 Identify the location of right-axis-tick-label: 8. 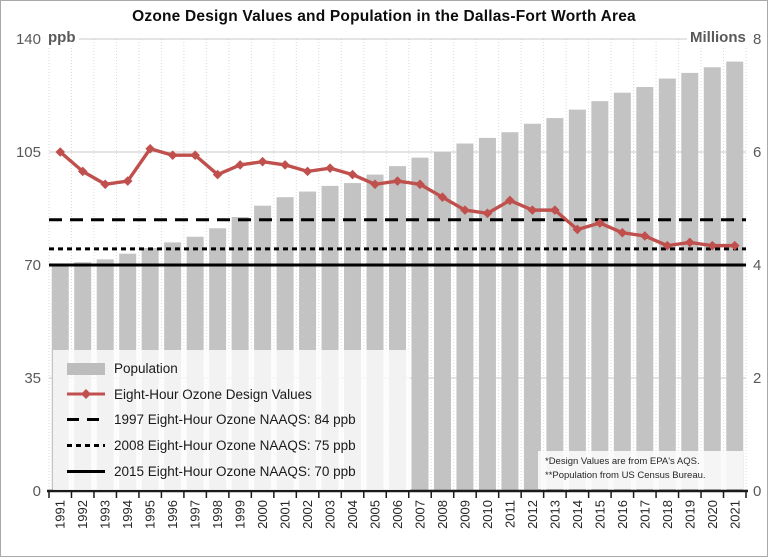
(757, 39).